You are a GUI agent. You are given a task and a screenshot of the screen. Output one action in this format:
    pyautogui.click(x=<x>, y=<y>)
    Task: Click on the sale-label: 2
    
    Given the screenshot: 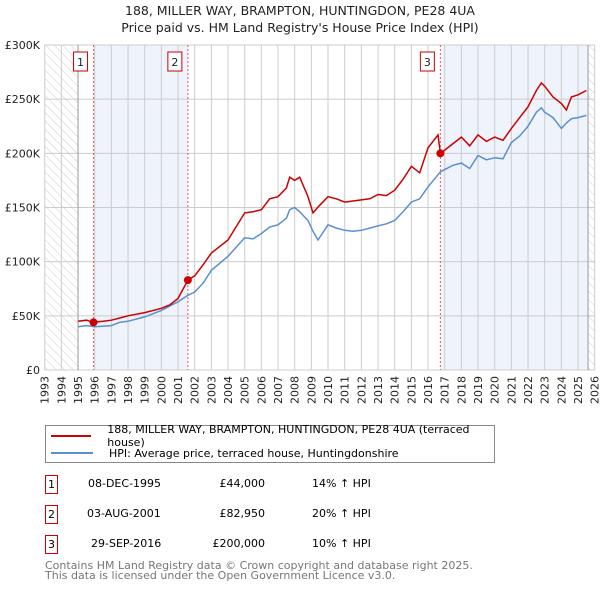 What is the action you would take?
    pyautogui.click(x=174, y=62)
    